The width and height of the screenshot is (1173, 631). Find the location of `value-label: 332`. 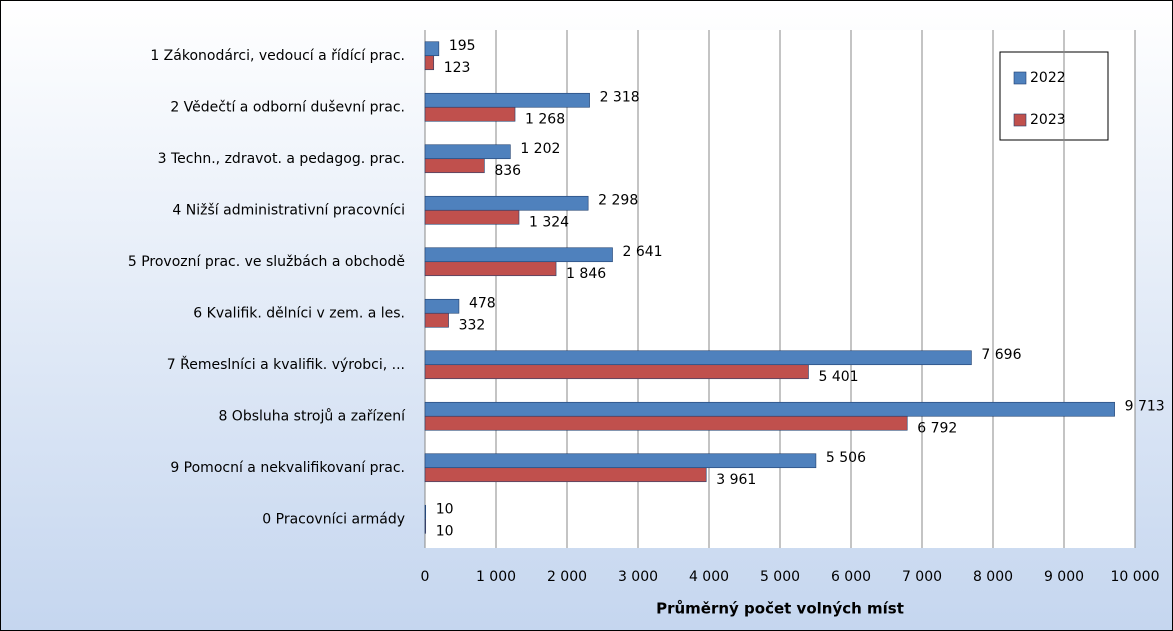

value-label: 332 is located at coordinates (472, 325).